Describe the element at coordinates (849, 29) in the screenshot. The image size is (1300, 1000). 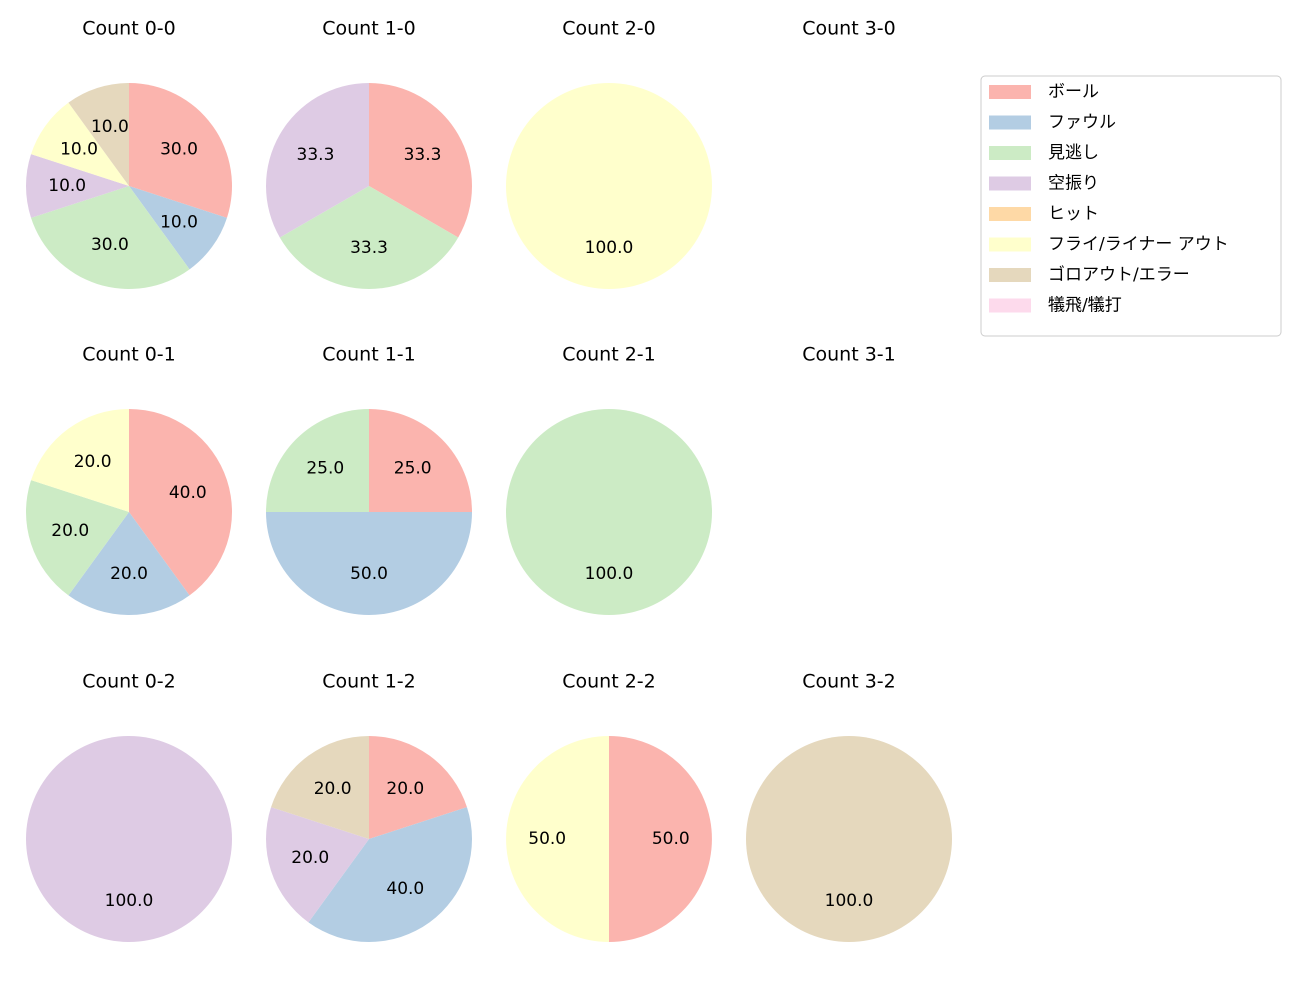
I see `chart-title: Count 3-0` at that location.